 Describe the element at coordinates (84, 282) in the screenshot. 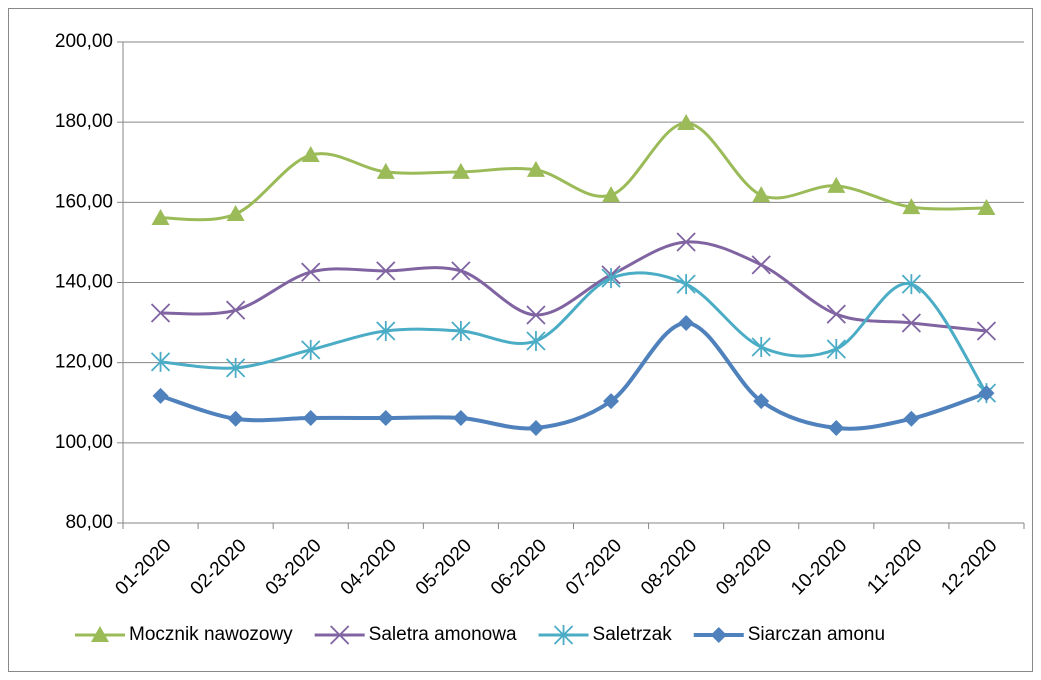

I see `y-tick-label: 140,00` at that location.